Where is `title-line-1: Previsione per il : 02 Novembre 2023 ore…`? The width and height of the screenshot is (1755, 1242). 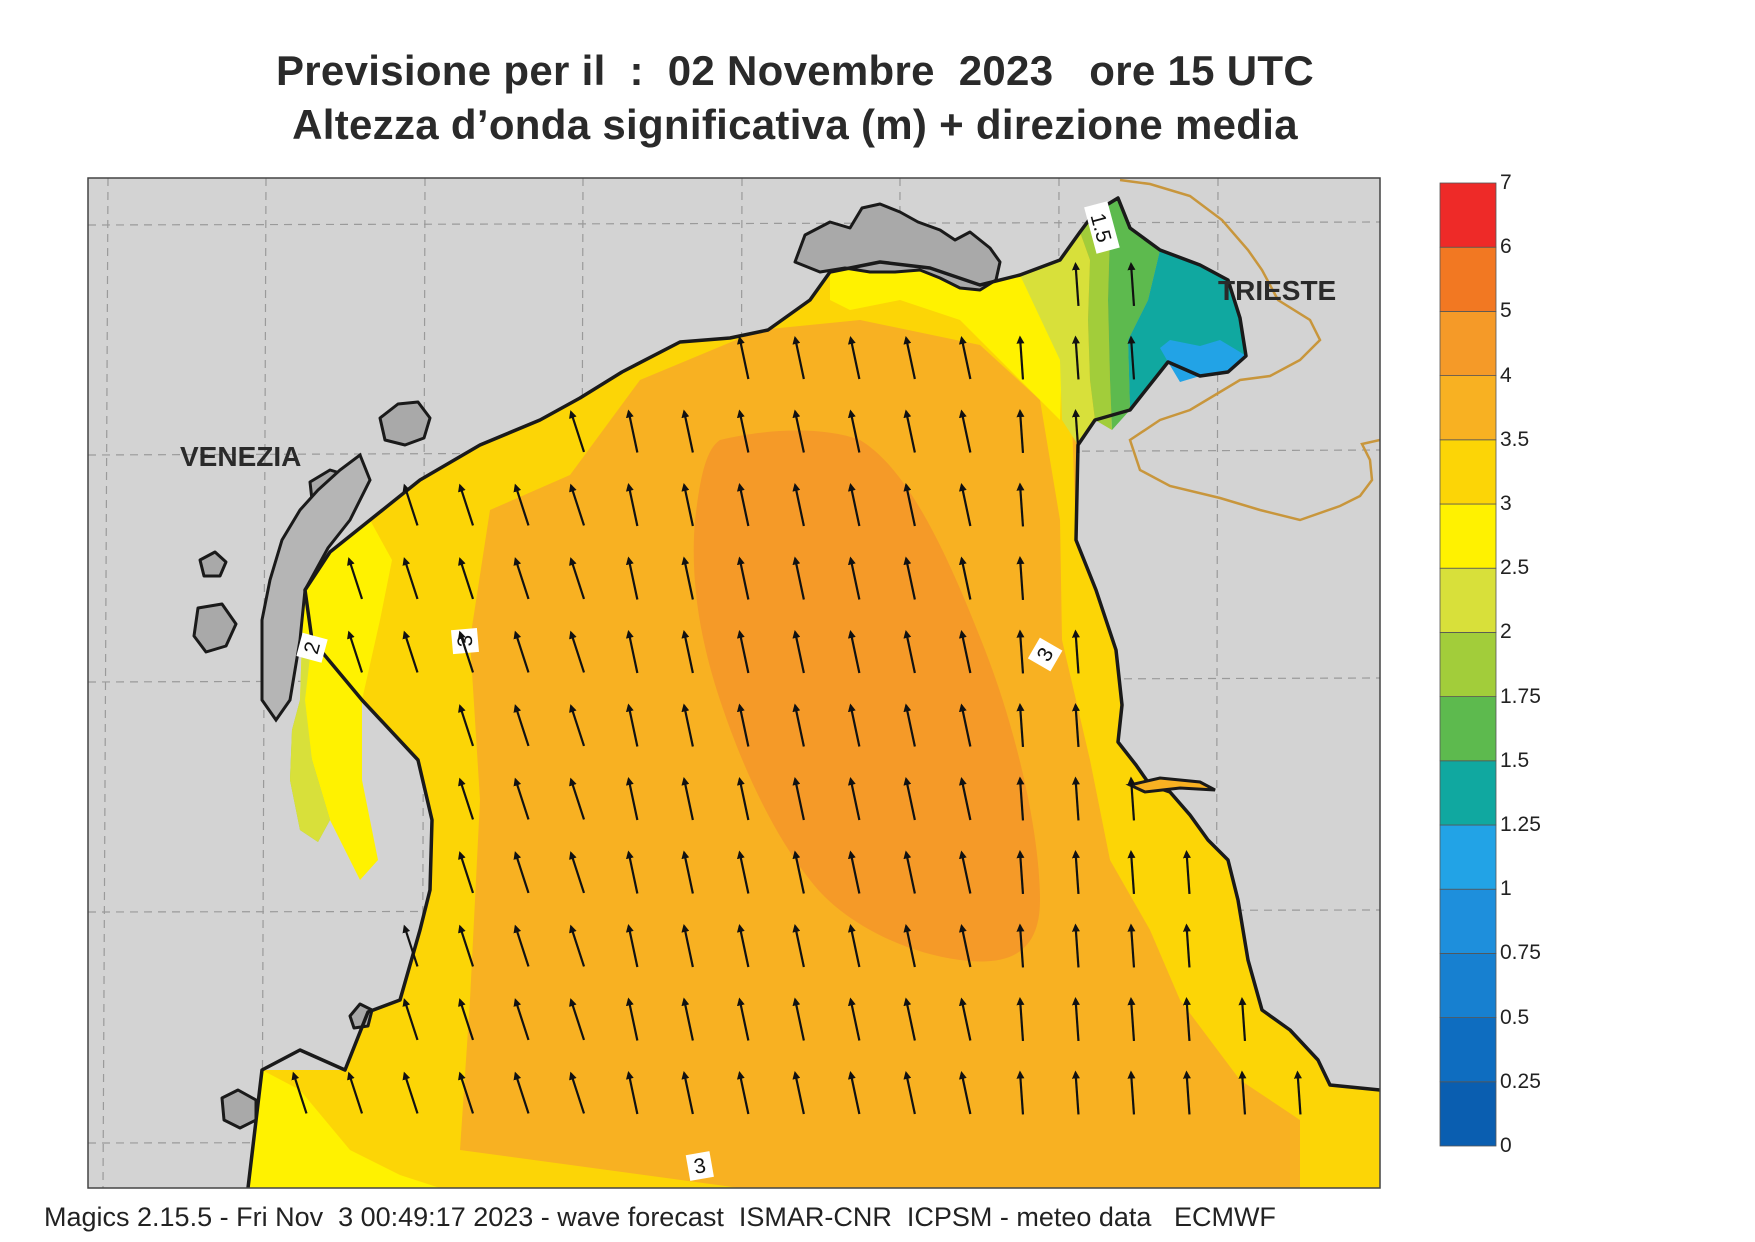
title-line-1: Previsione per il : 02 Novembre 2023 ore… is located at coordinates (795, 70).